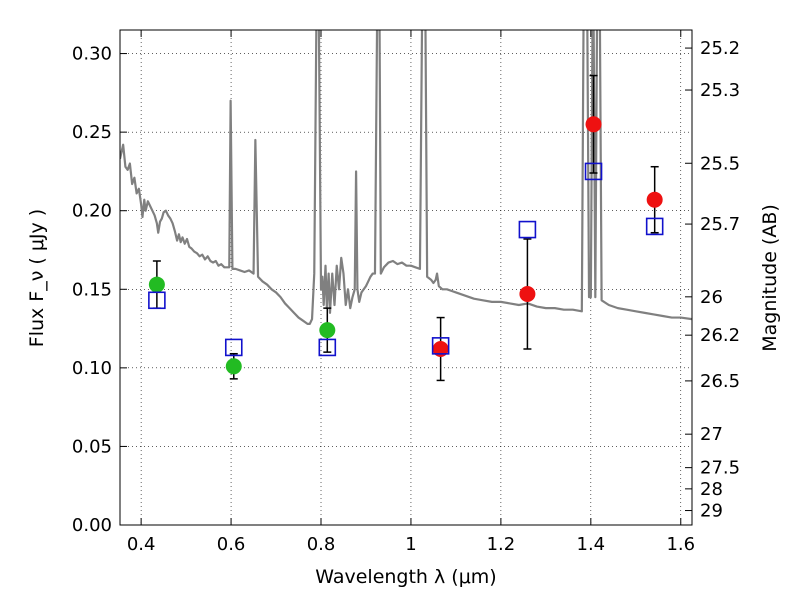 This screenshot has width=800, height=600. I want to click on x-axis-label: Wavelength λ (μm), so click(405, 577).